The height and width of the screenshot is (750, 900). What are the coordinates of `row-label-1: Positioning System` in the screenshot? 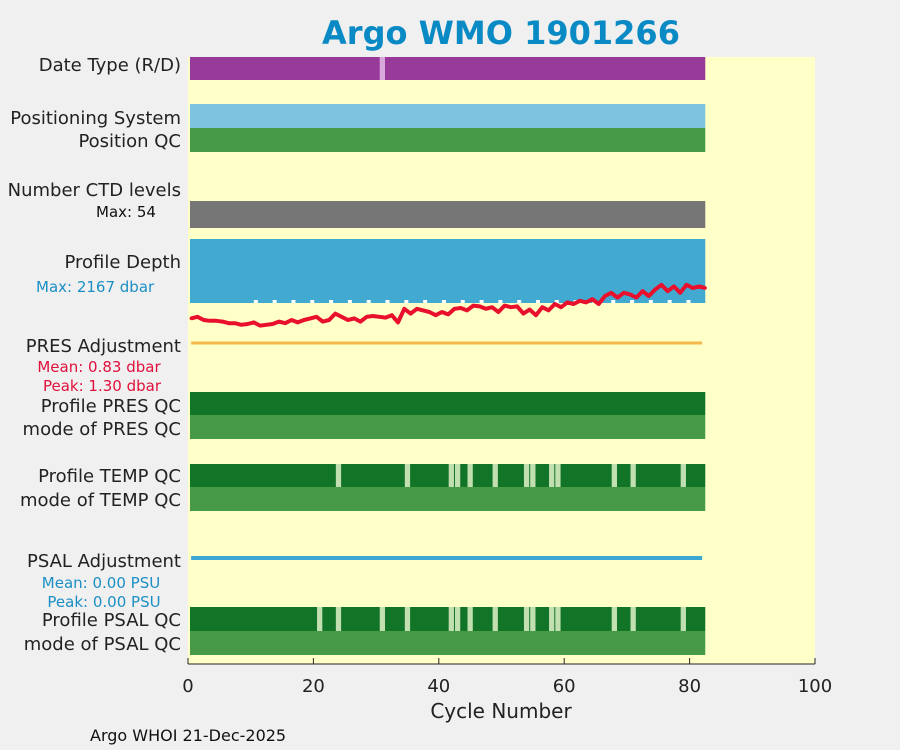 It's located at (95, 118).